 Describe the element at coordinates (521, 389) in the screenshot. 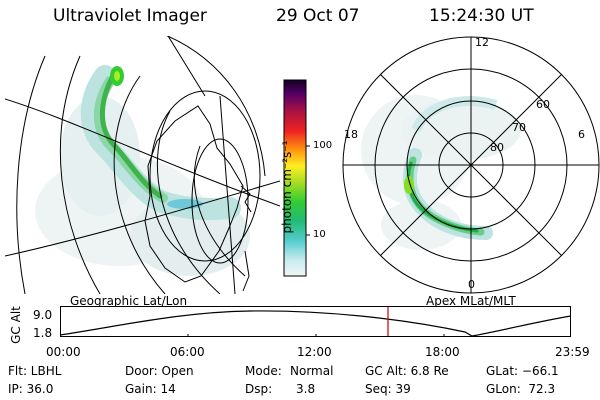

I see `status-glon: GLon: 72.3` at that location.